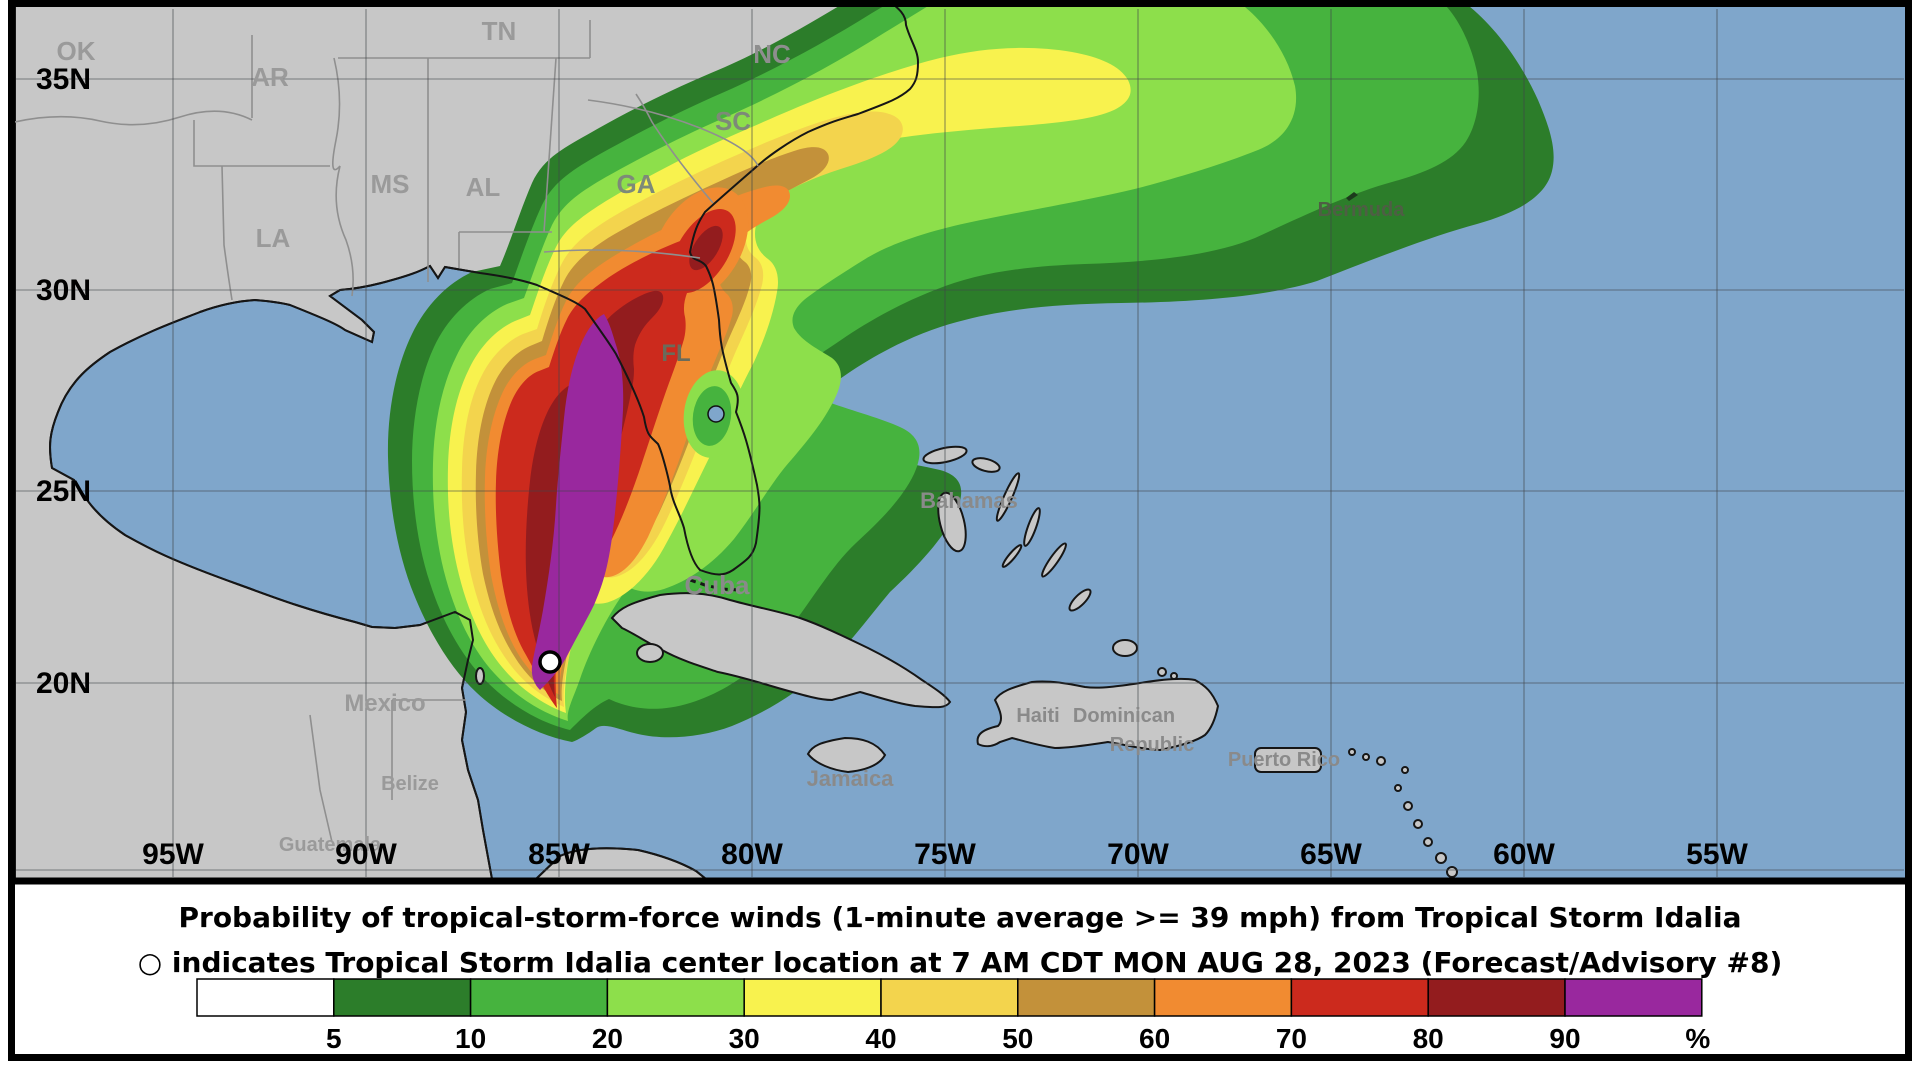 Image resolution: width=1920 pixels, height=1080 pixels. I want to click on place-label-la: LA, so click(273, 238).